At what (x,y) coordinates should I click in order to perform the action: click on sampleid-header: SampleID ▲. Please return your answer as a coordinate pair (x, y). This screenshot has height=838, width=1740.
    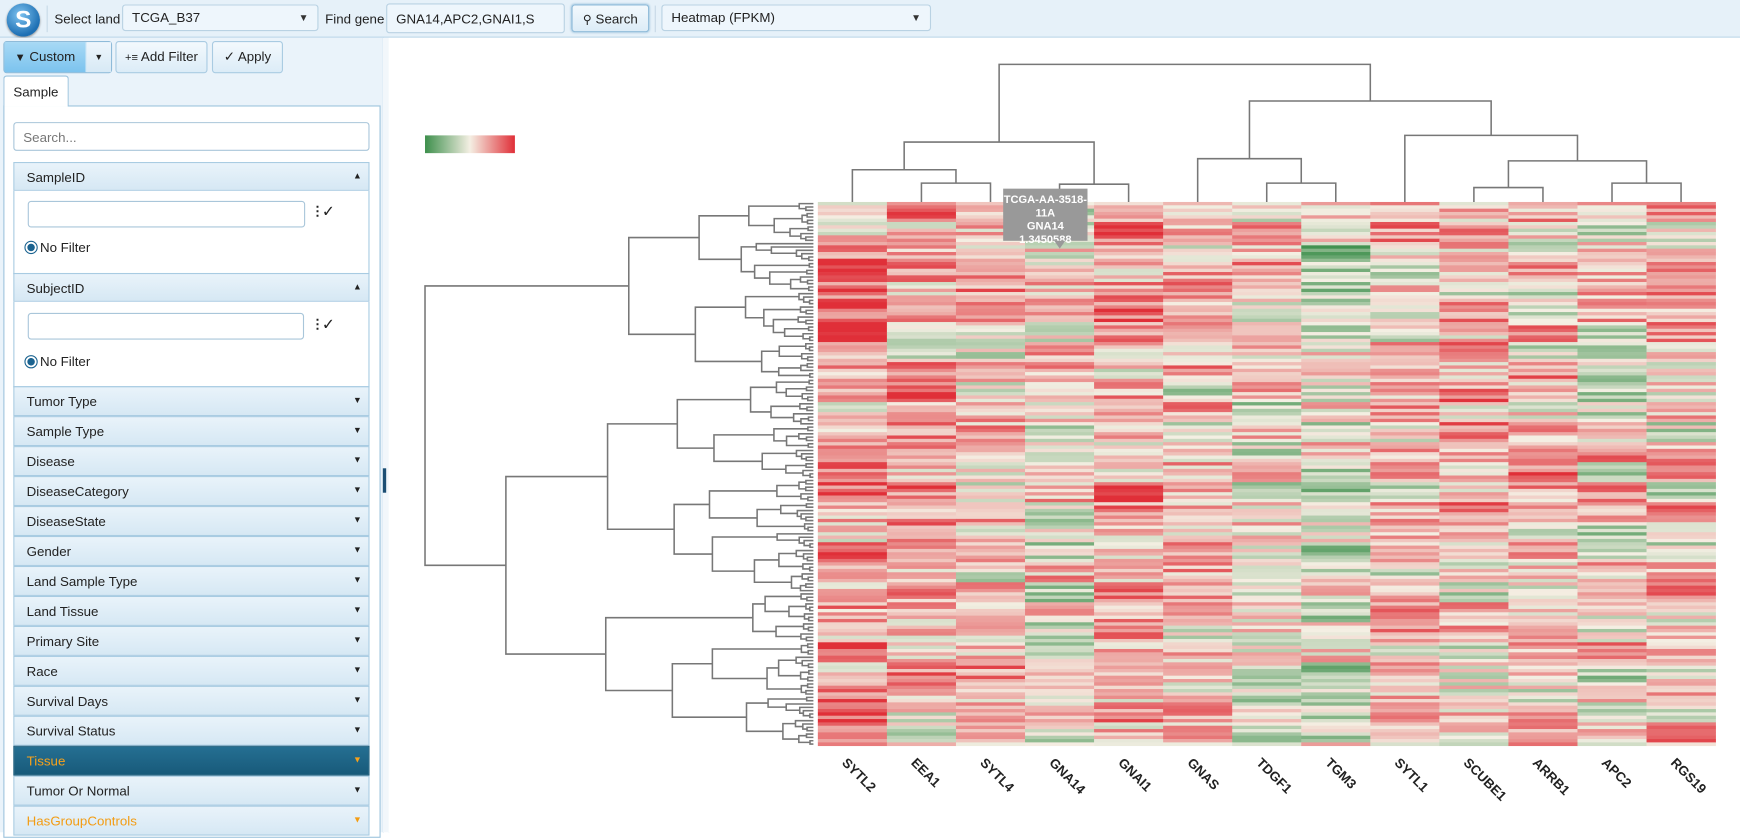
    Looking at the image, I should click on (191, 176).